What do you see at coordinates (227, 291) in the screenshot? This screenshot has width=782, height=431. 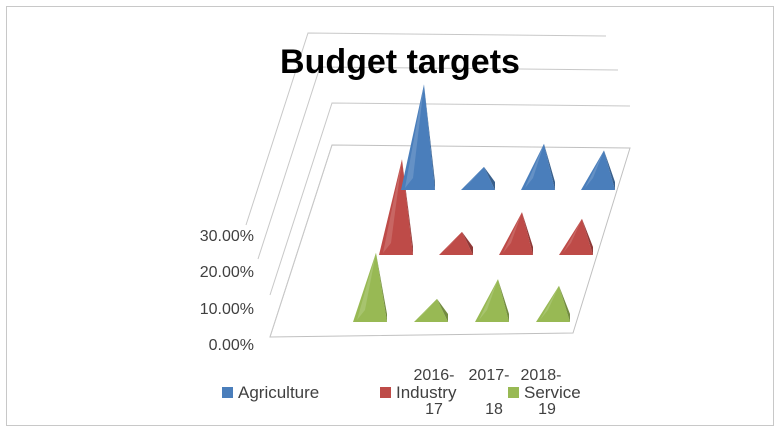 I see `y-axis-ticks: 0.00% 10.00% 20.00% 30.00%` at bounding box center [227, 291].